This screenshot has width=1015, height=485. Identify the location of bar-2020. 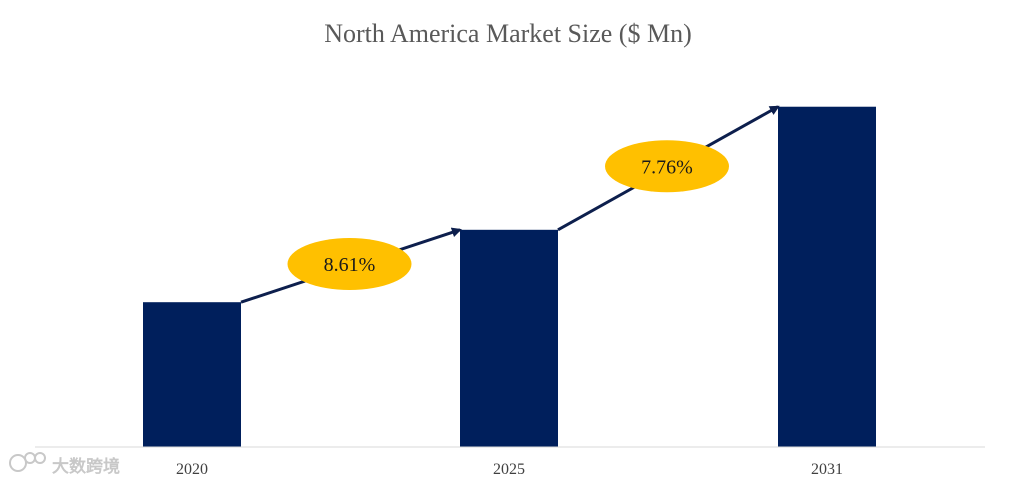
(192, 374).